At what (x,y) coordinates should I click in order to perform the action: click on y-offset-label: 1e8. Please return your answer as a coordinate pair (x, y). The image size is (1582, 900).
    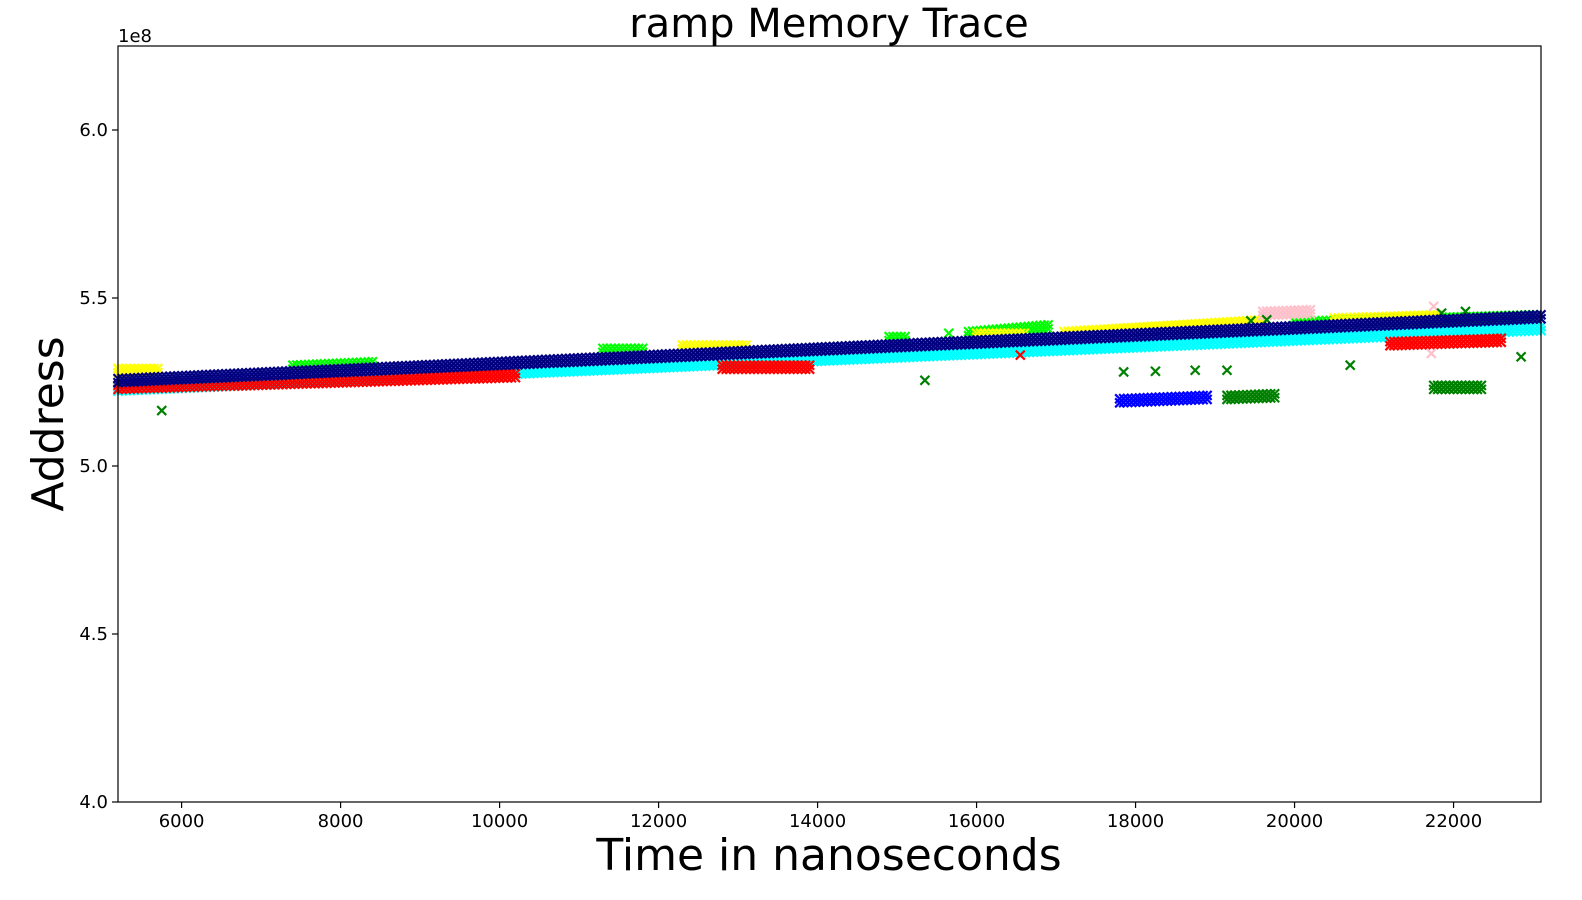
    Looking at the image, I should click on (135, 36).